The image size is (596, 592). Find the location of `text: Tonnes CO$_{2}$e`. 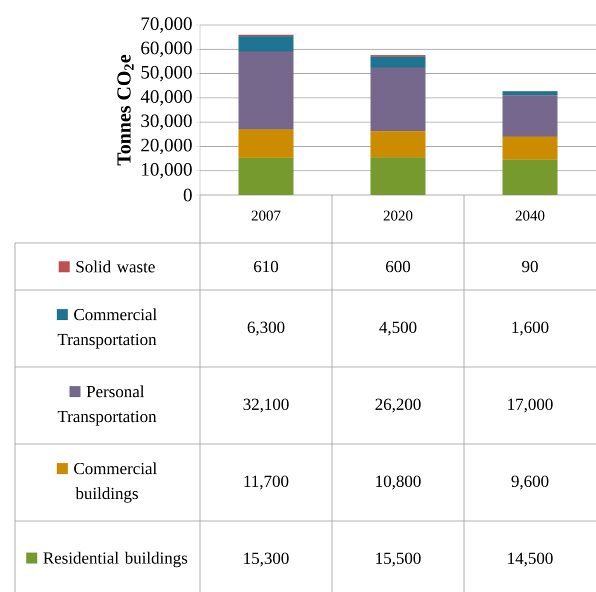

text: Tonnes CO$_{2}$e is located at coordinates (125, 110).